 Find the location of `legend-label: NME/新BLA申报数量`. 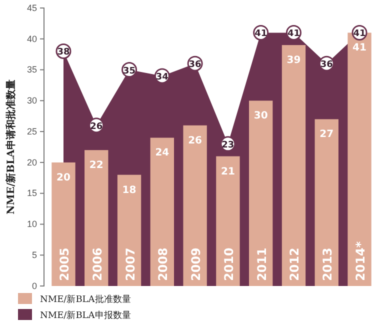

legend-label: NME/新BLA申报数量 is located at coordinates (85, 315).